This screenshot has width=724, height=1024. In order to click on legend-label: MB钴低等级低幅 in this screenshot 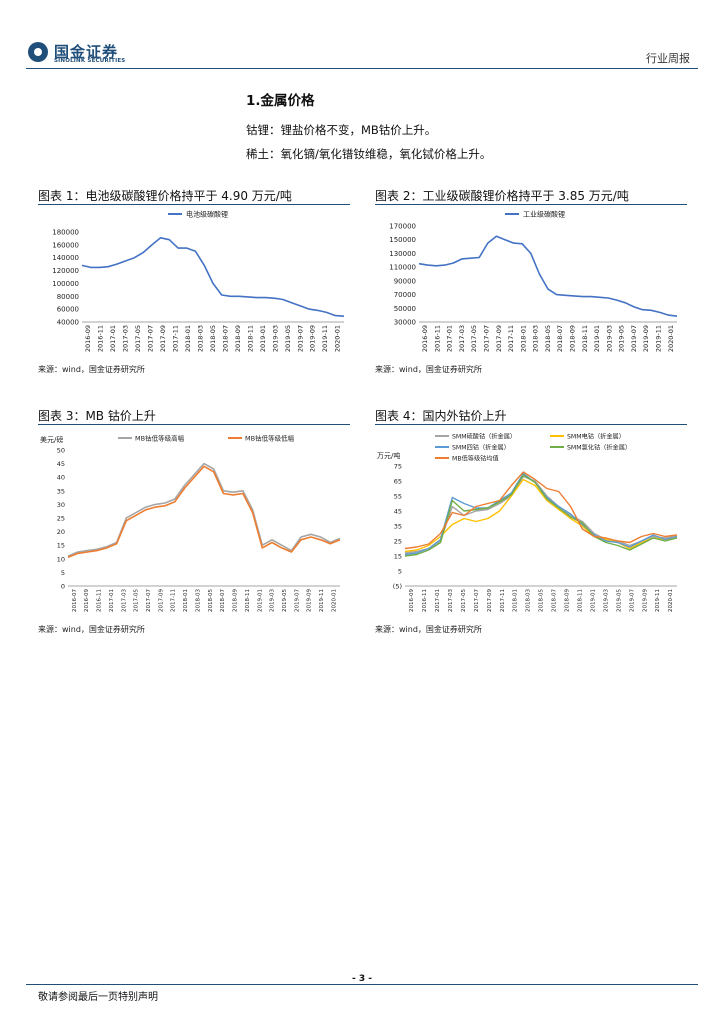, I will do `click(270, 438)`.